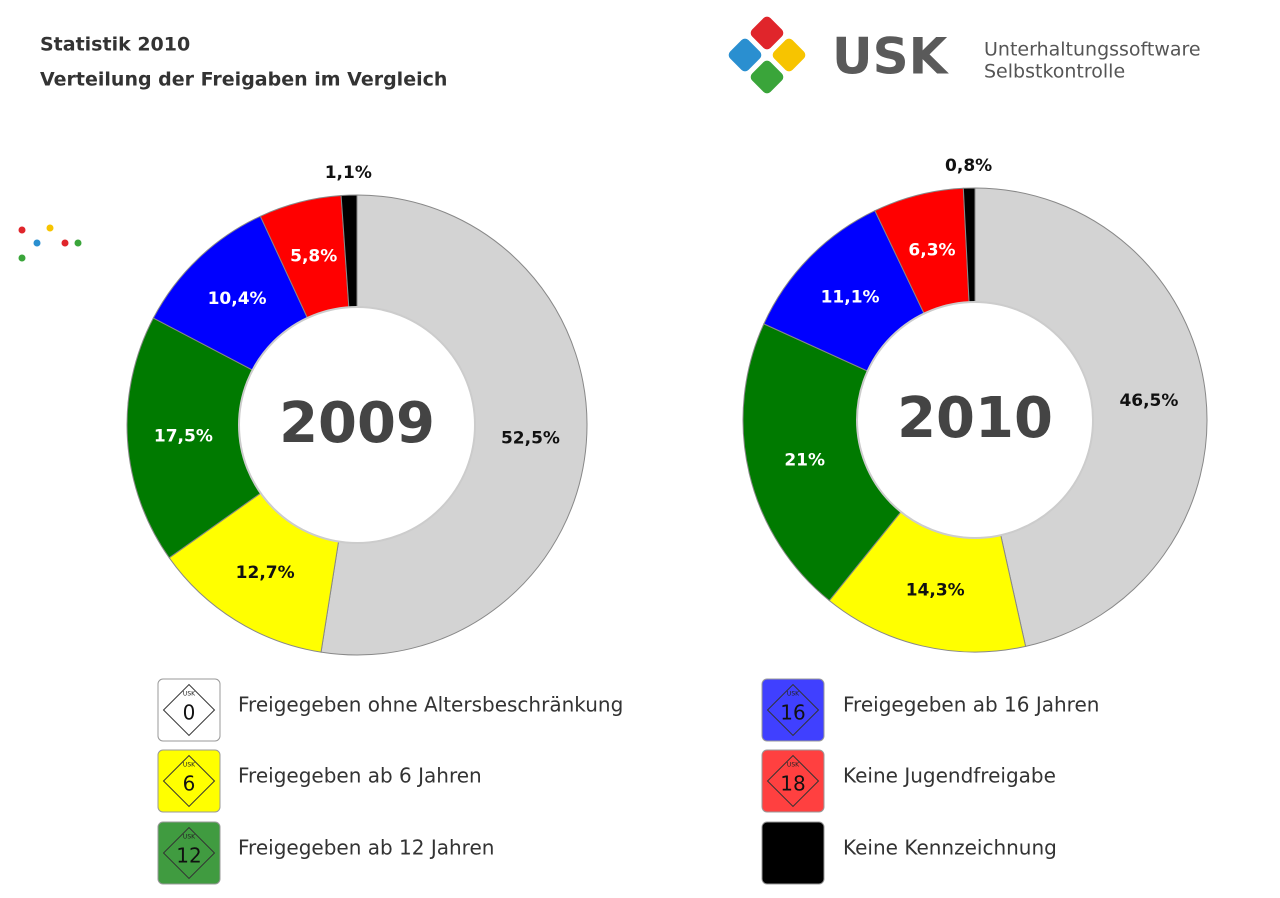 Image resolution: width=1280 pixels, height=898 pixels. Describe the element at coordinates (189, 713) in the screenshot. I see `badge-number: 0` at that location.